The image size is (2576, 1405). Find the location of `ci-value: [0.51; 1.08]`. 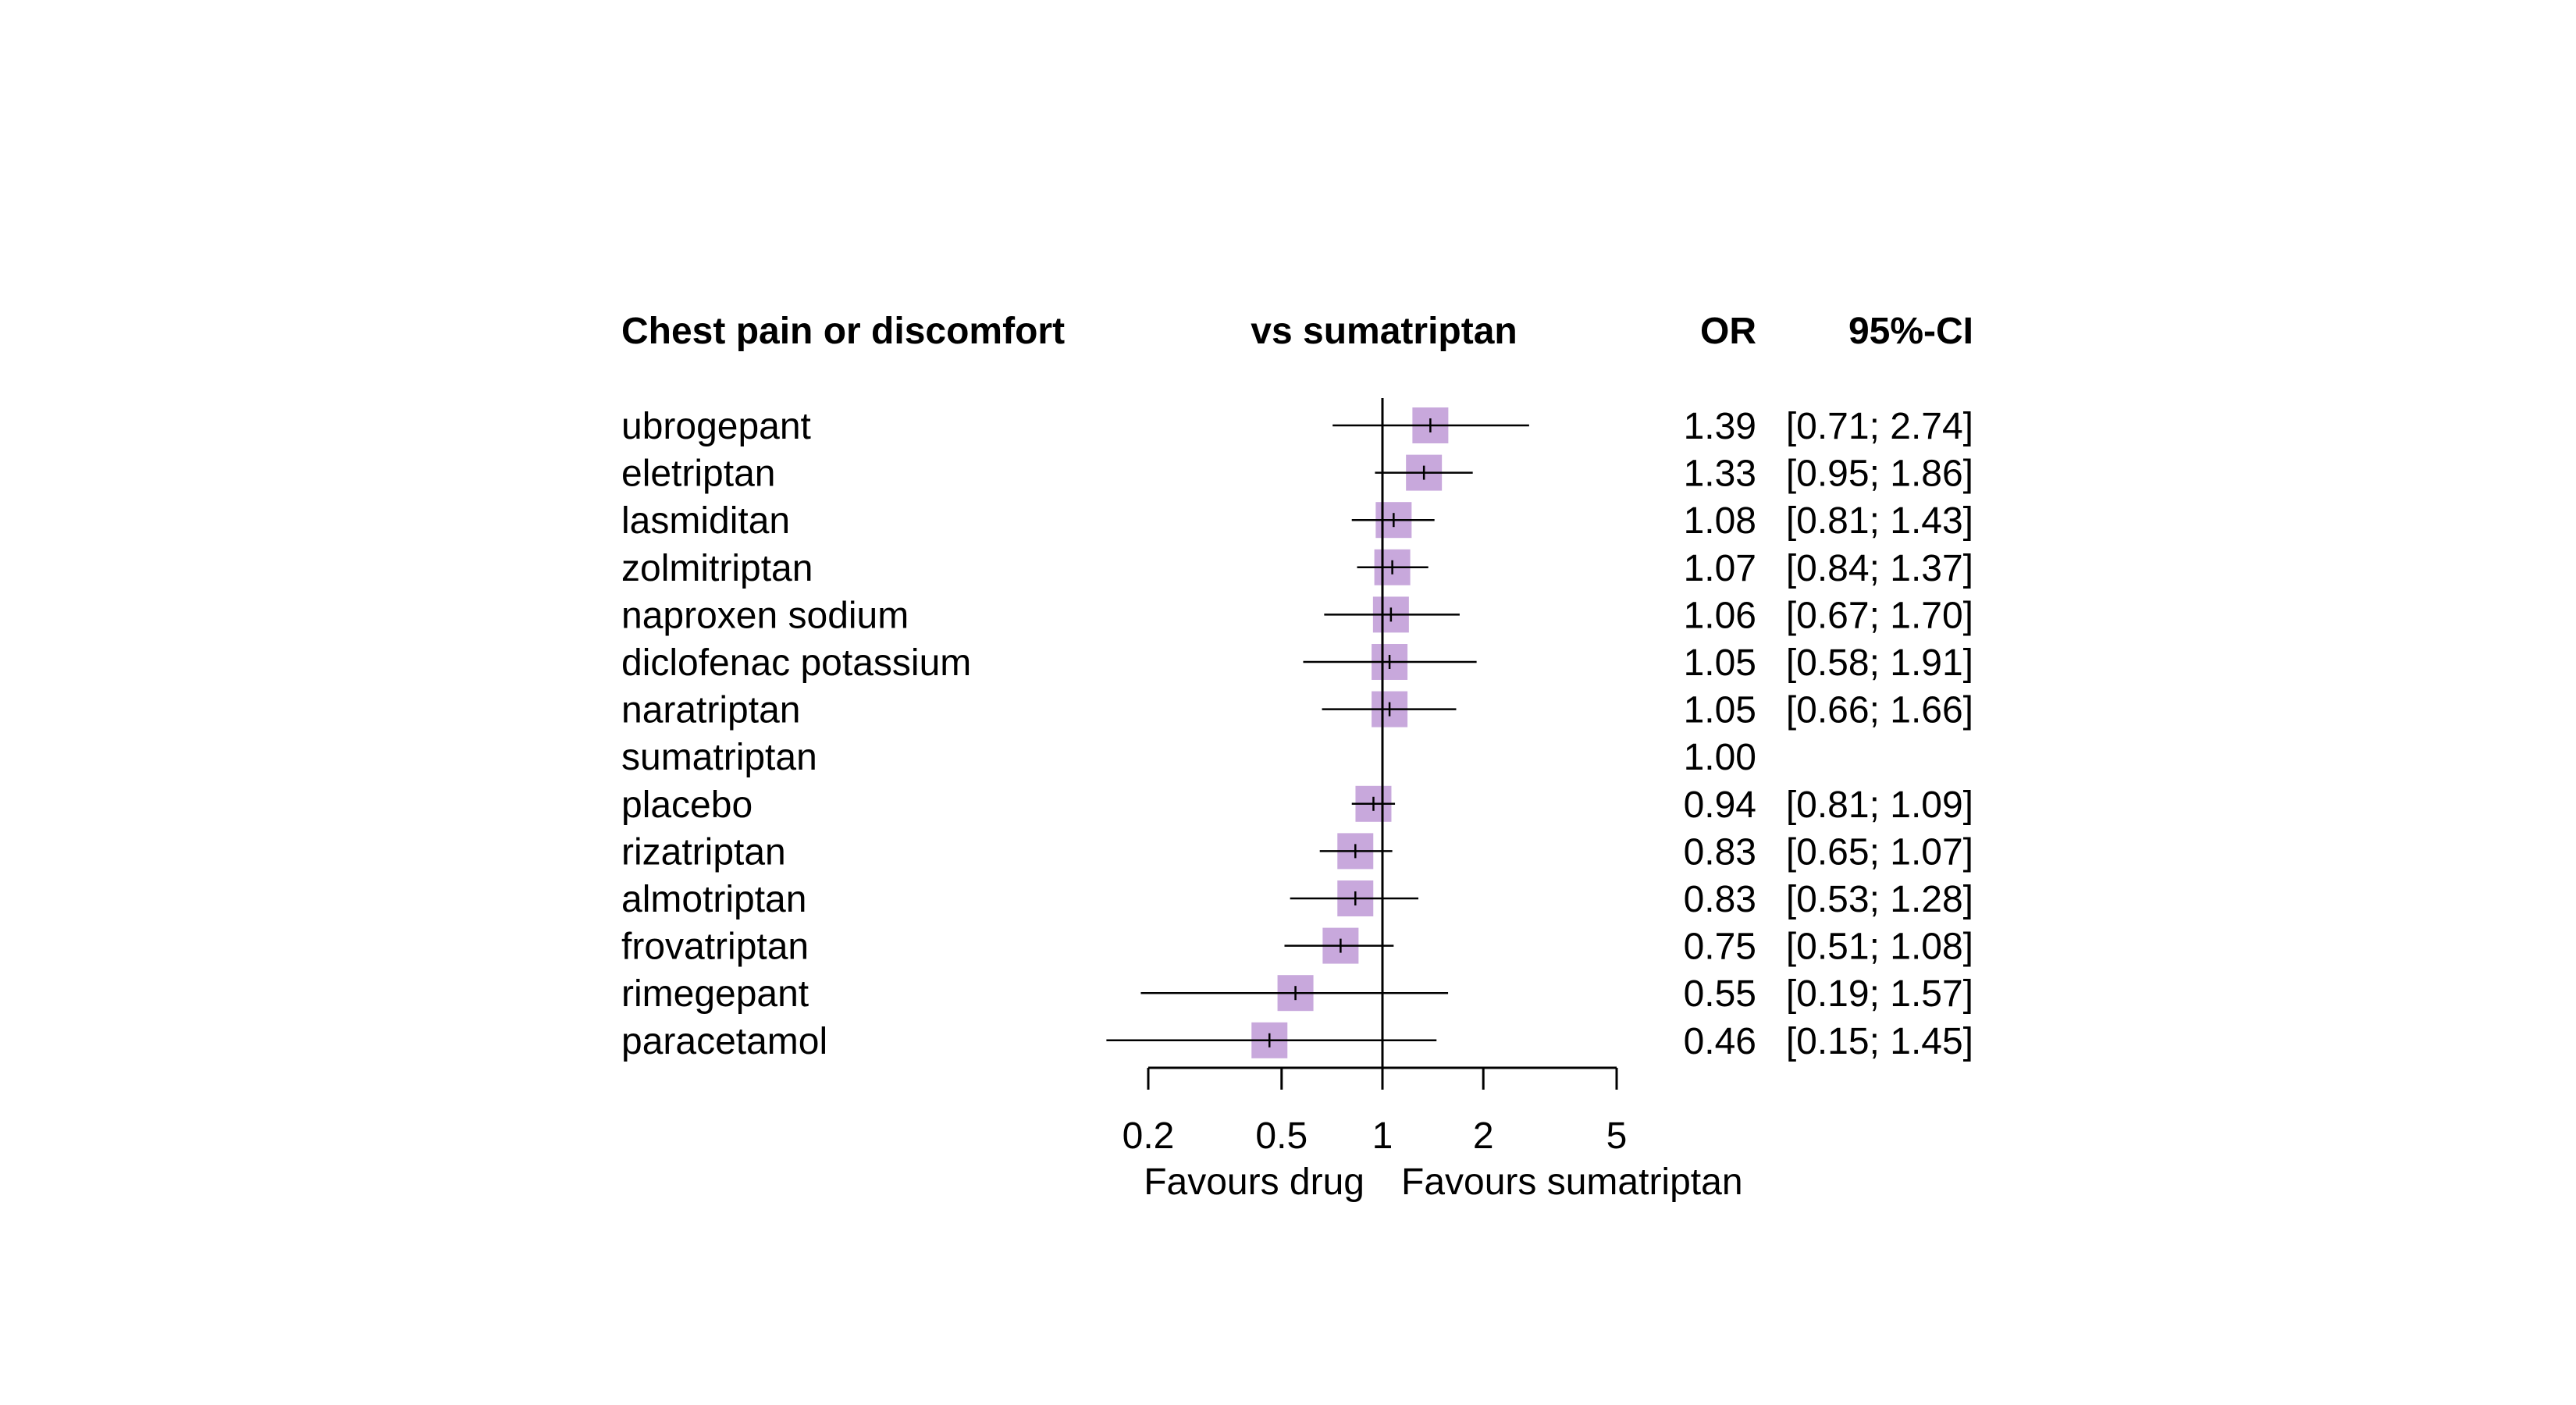

ci-value: [0.51; 1.08] is located at coordinates (1879, 948).